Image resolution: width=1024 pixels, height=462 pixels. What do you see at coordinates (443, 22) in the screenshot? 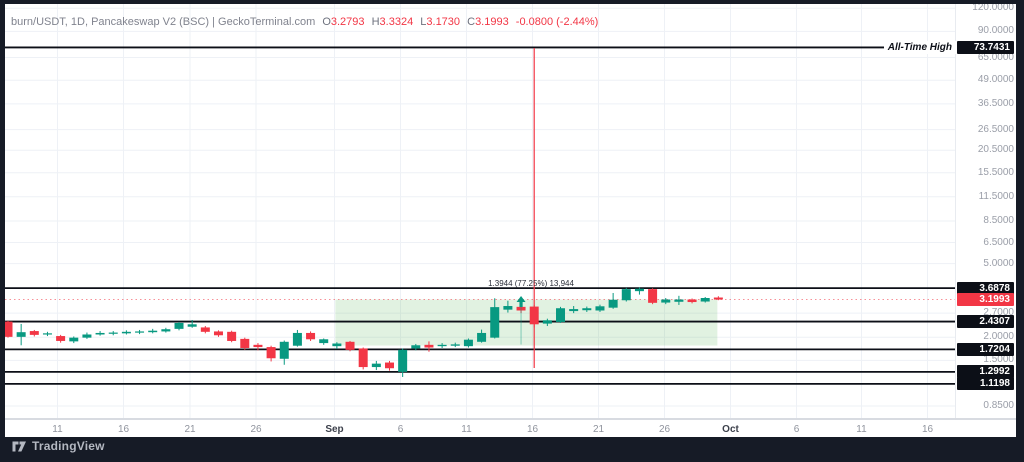
I see `low-value: 3.1730` at bounding box center [443, 22].